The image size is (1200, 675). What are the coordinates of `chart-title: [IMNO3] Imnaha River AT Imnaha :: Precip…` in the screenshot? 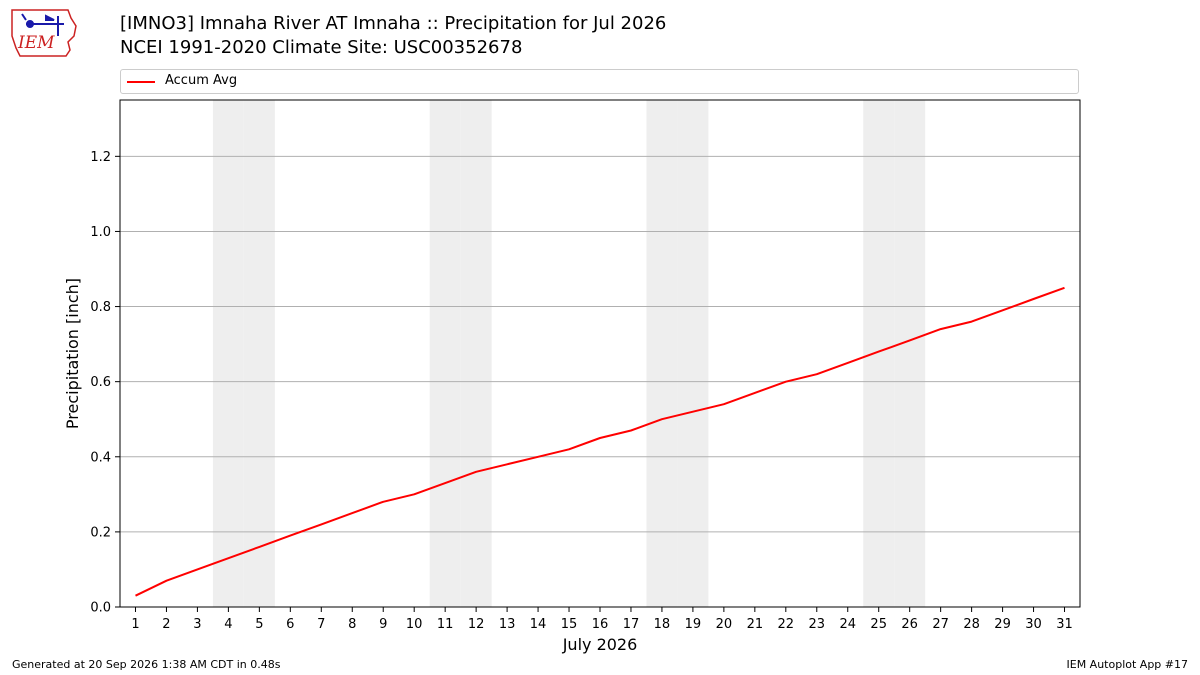 It's located at (393, 23).